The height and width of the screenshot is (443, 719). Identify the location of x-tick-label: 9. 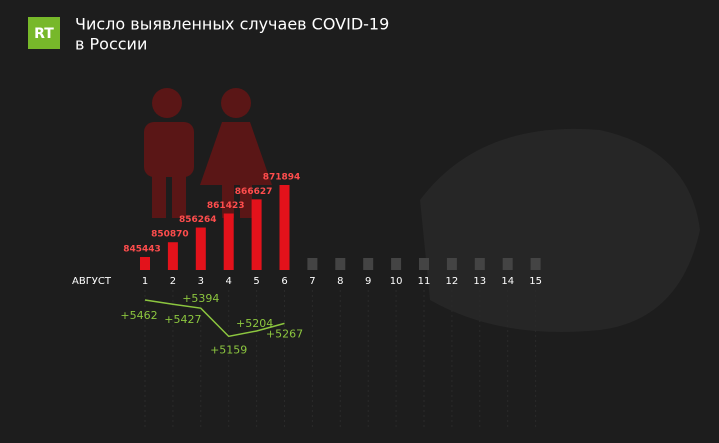
(368, 281).